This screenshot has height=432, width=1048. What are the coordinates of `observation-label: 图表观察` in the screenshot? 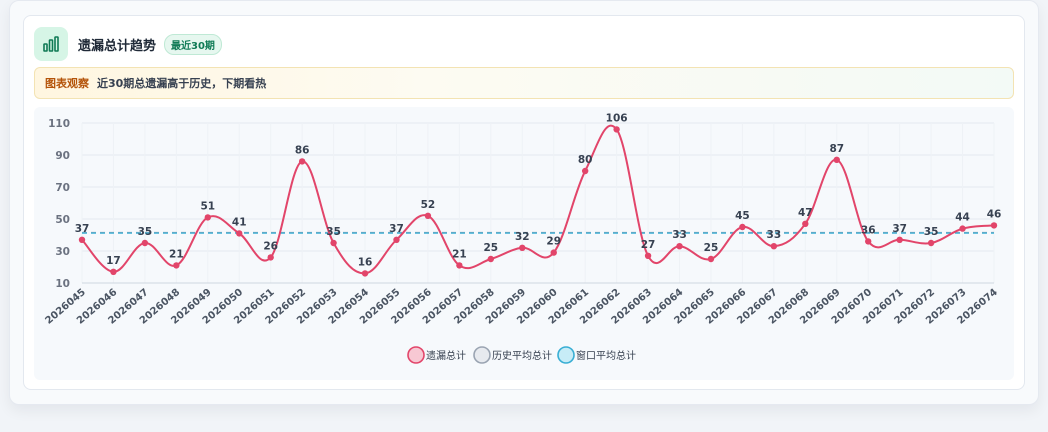 It's located at (67, 83).